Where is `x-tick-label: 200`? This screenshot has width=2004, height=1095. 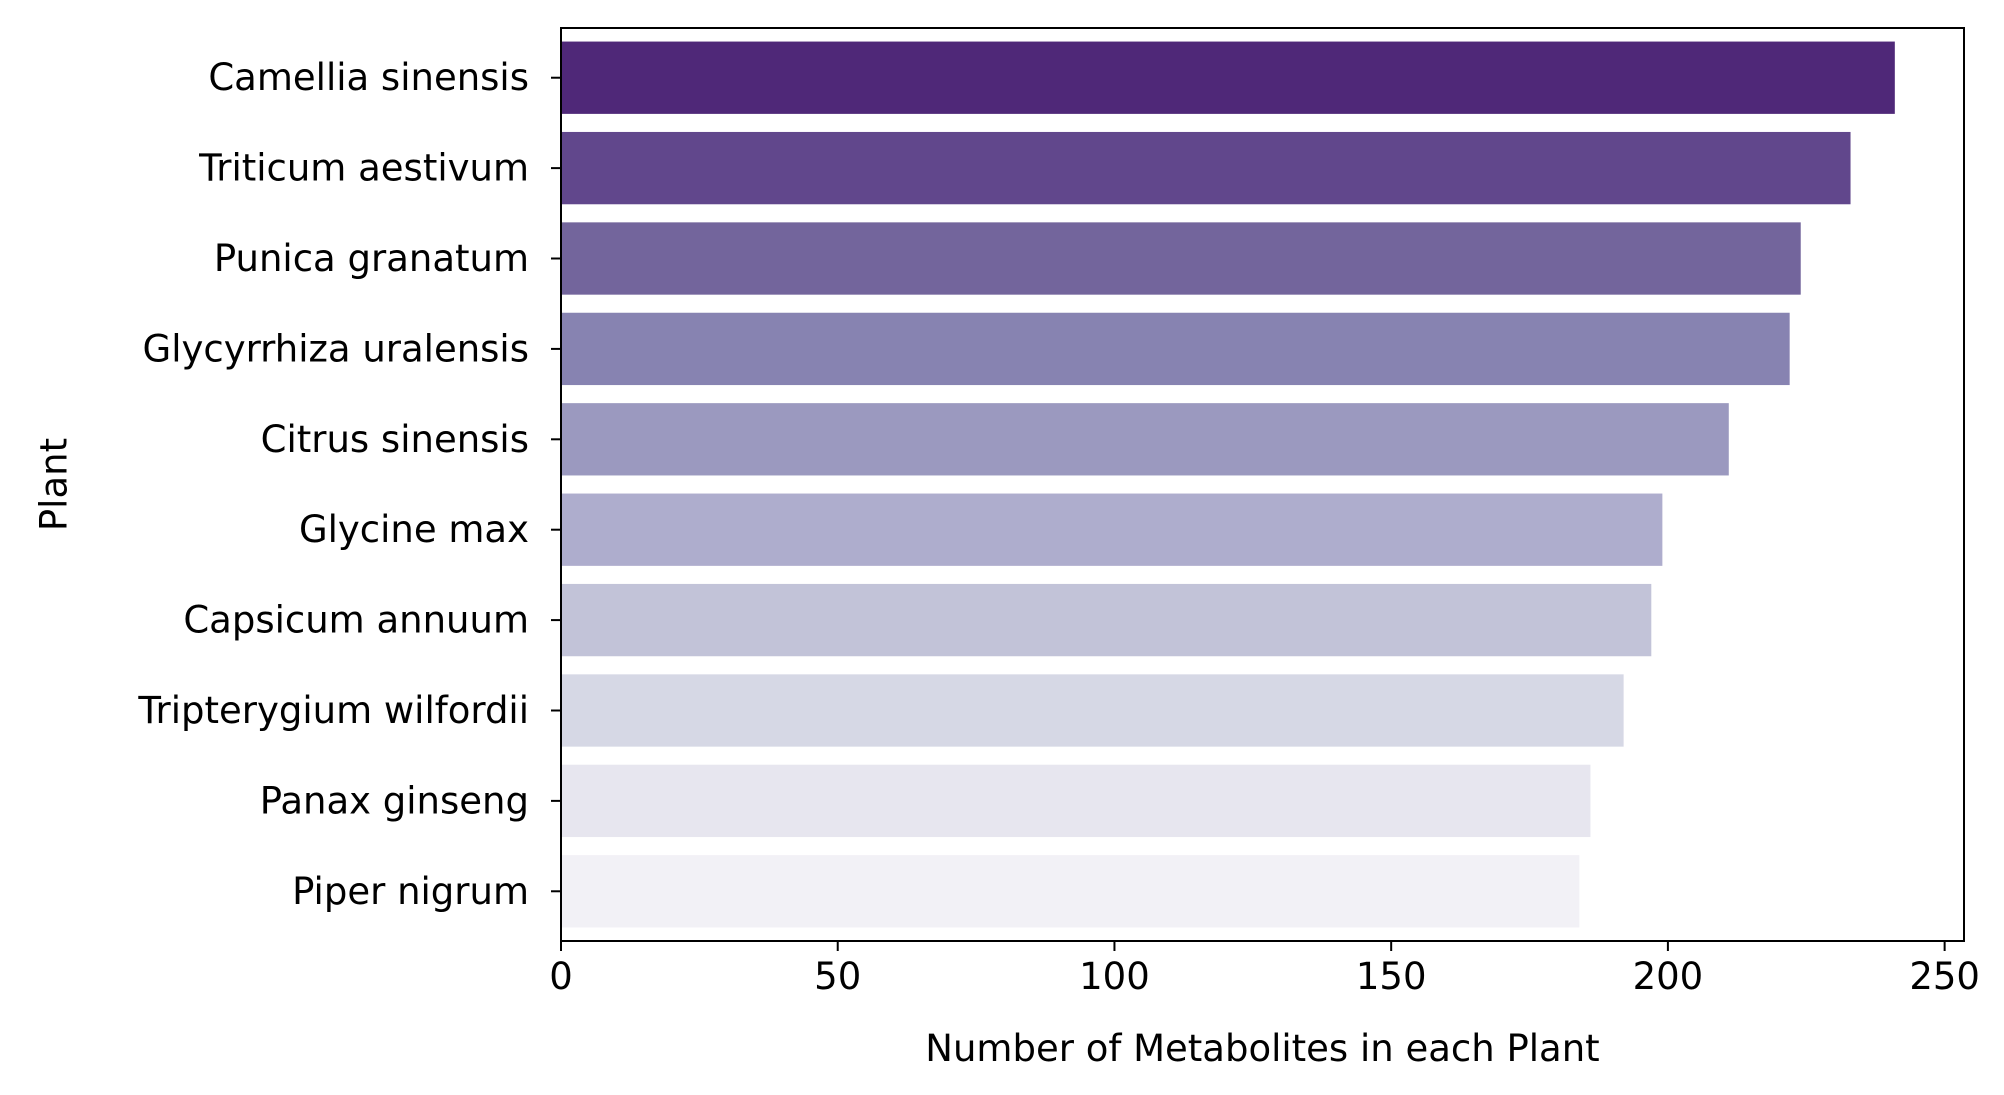
x-tick-label: 200 is located at coordinates (1668, 976).